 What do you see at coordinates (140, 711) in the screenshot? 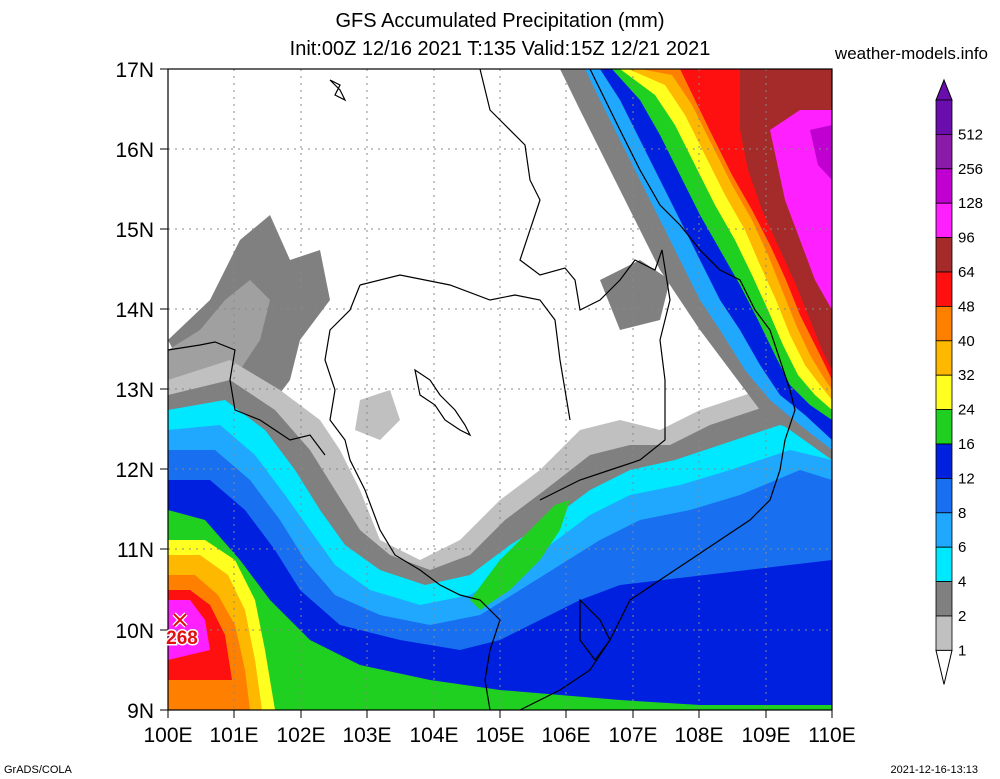
I see `lat-label: 9N` at bounding box center [140, 711].